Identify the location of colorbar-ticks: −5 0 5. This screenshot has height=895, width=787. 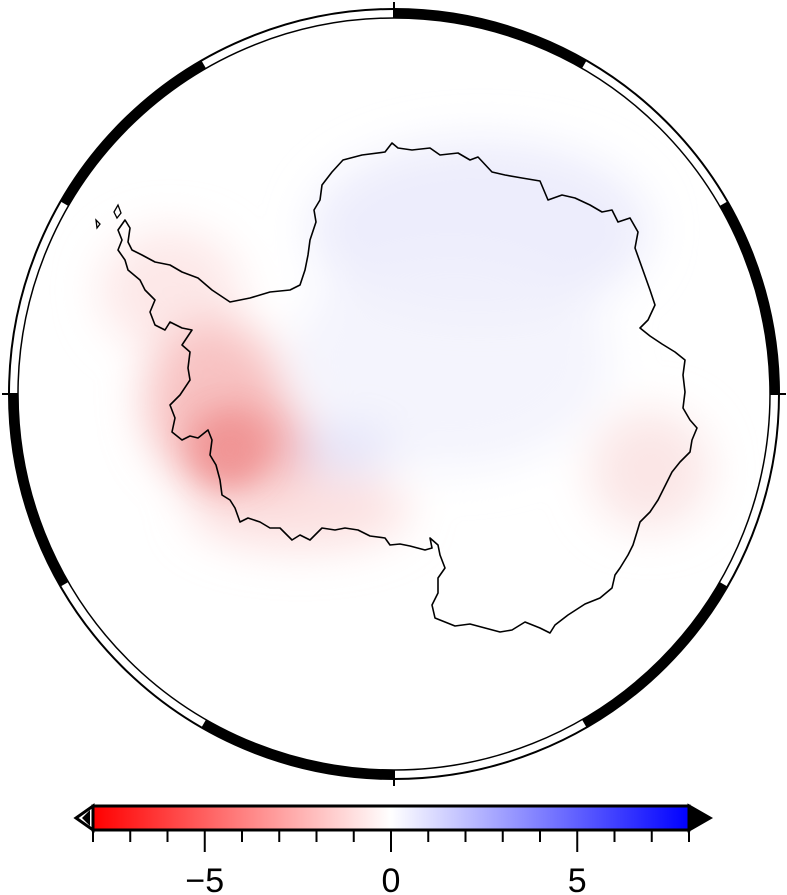
(391, 862).